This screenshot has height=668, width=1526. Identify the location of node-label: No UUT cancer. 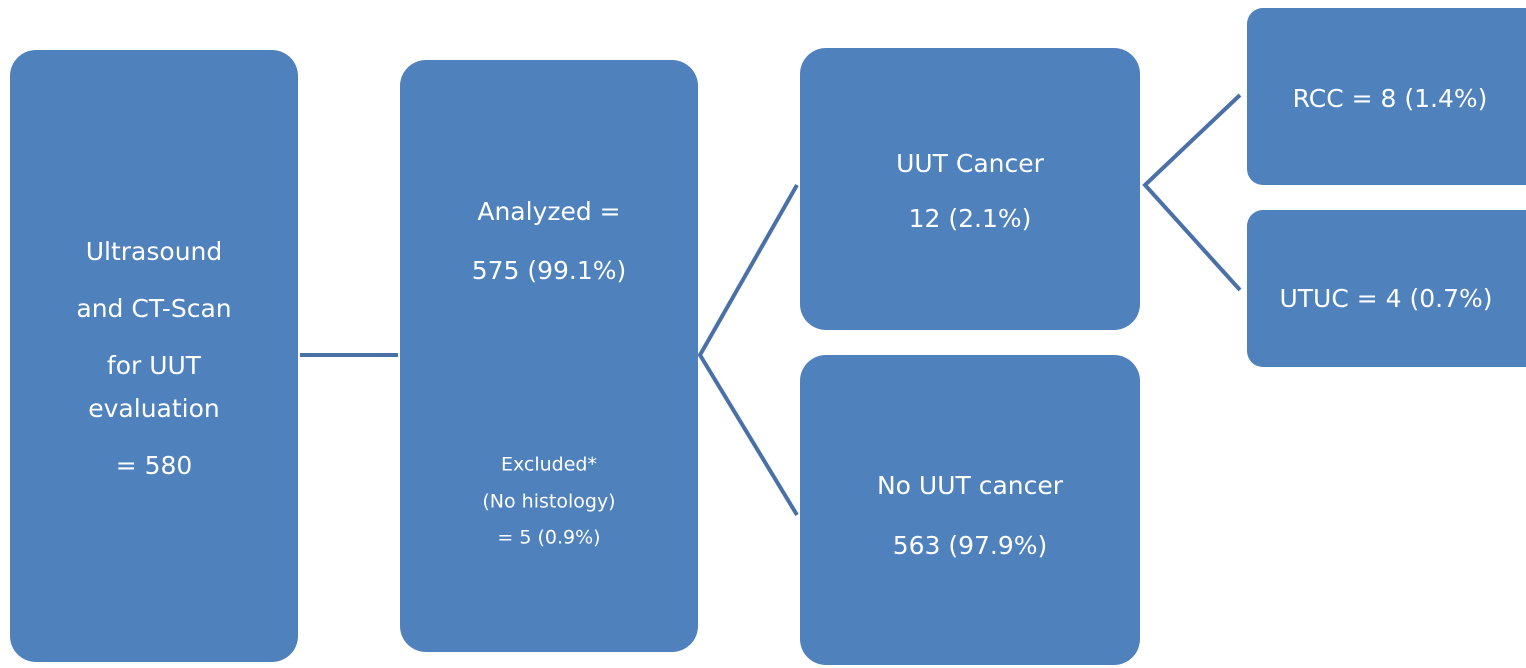
(970, 485).